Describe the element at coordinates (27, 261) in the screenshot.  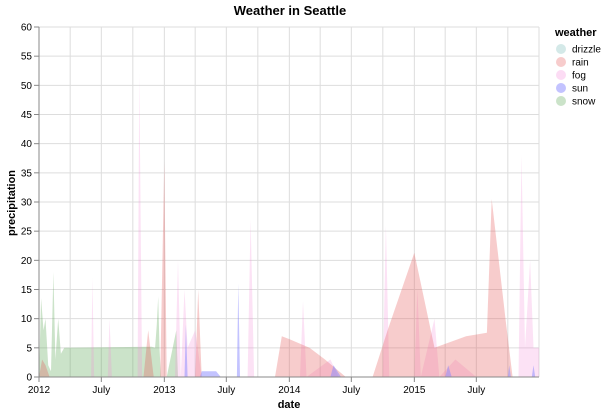
I see `y-tick-label: 20` at that location.